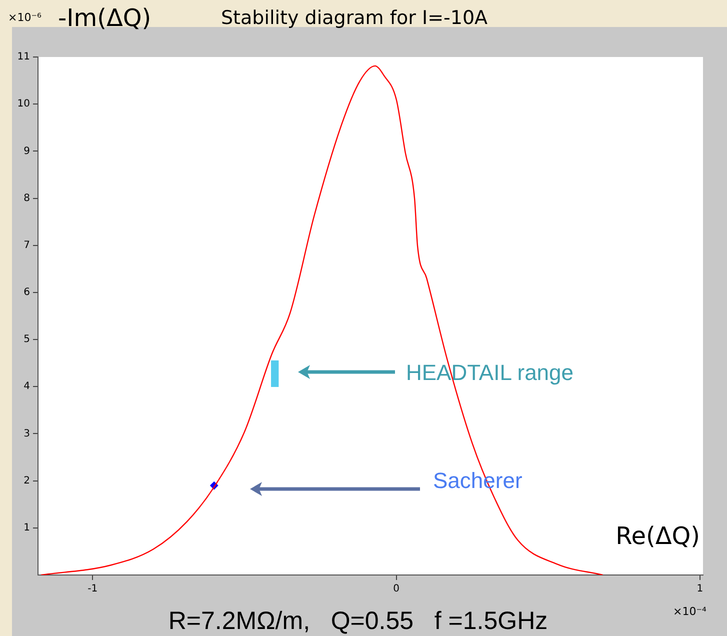  What do you see at coordinates (93, 589) in the screenshot?
I see `x-tick-label: -1` at bounding box center [93, 589].